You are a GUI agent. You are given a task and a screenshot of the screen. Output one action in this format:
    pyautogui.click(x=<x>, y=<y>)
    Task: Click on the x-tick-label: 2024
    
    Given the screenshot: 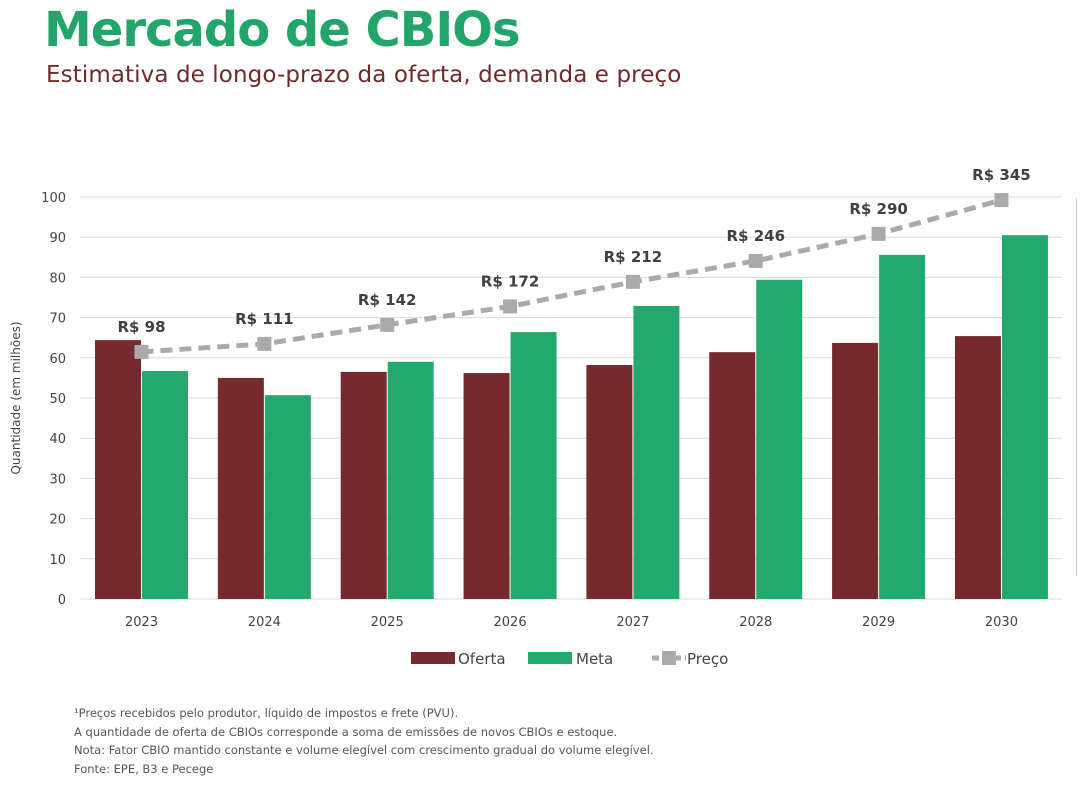 What is the action you would take?
    pyautogui.click(x=264, y=622)
    